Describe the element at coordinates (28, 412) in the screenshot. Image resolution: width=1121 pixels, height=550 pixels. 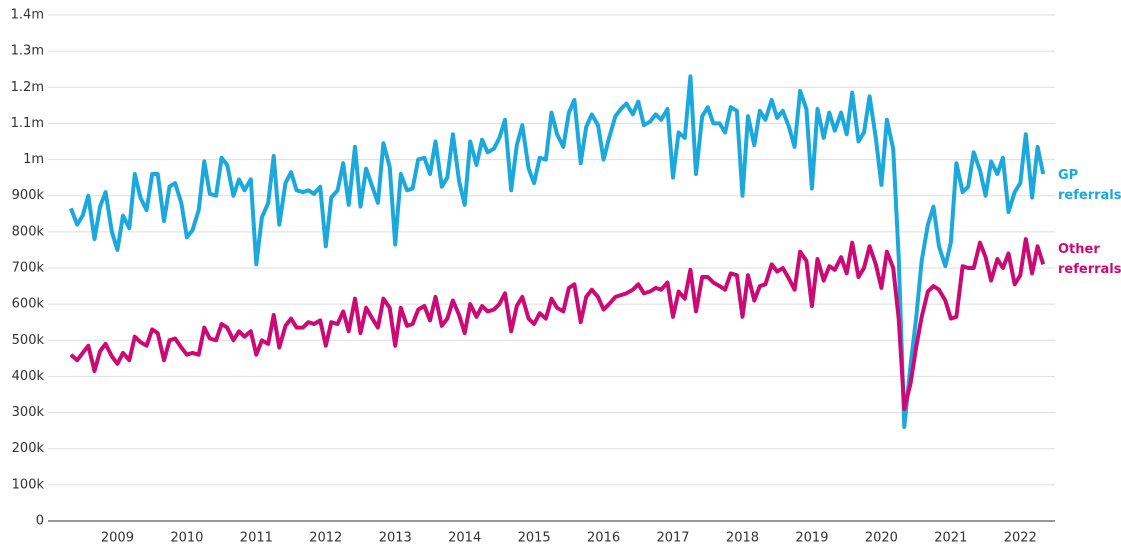
I see `y-tick-label: 300k` at that location.